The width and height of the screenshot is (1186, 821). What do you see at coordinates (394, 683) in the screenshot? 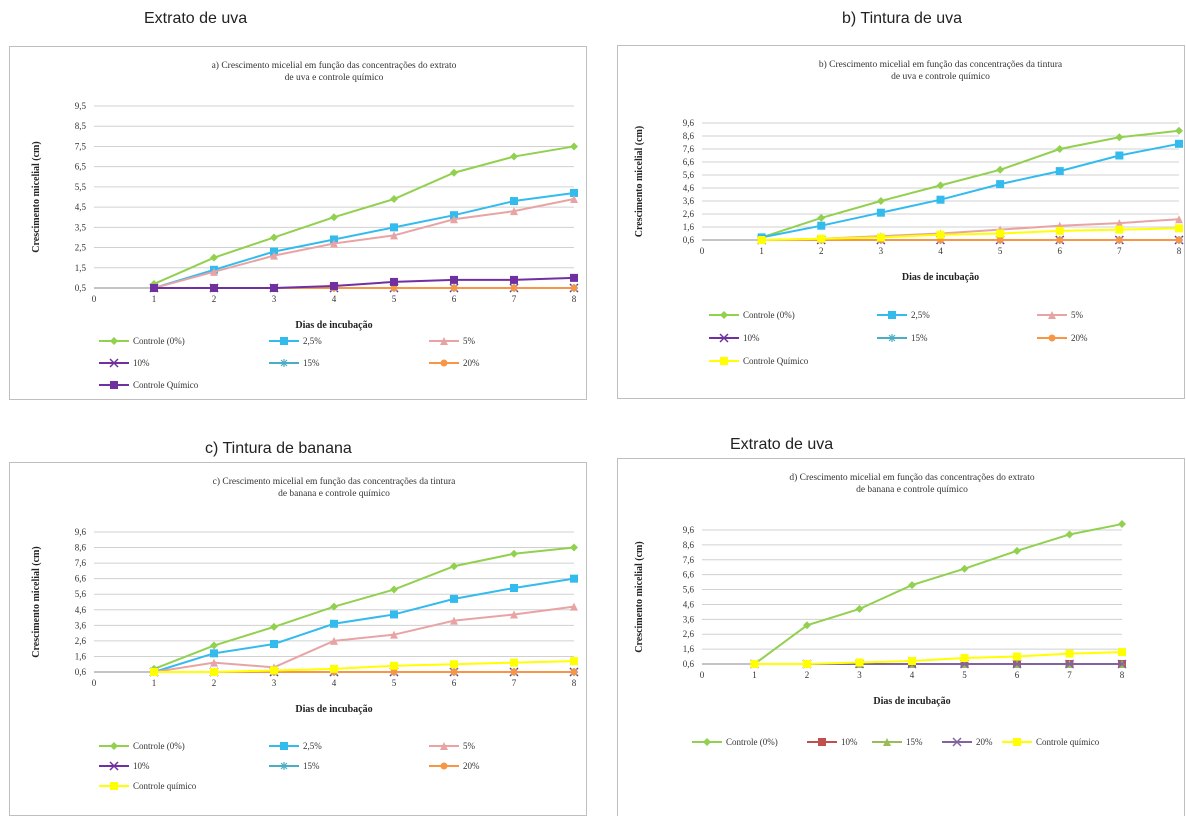
I see `x-tick-label: 5` at bounding box center [394, 683].